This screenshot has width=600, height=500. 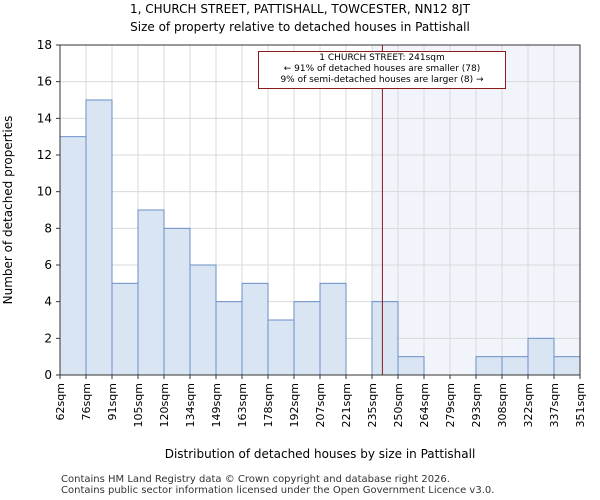 I want to click on y-tick-label: 18, so click(x=44, y=45).